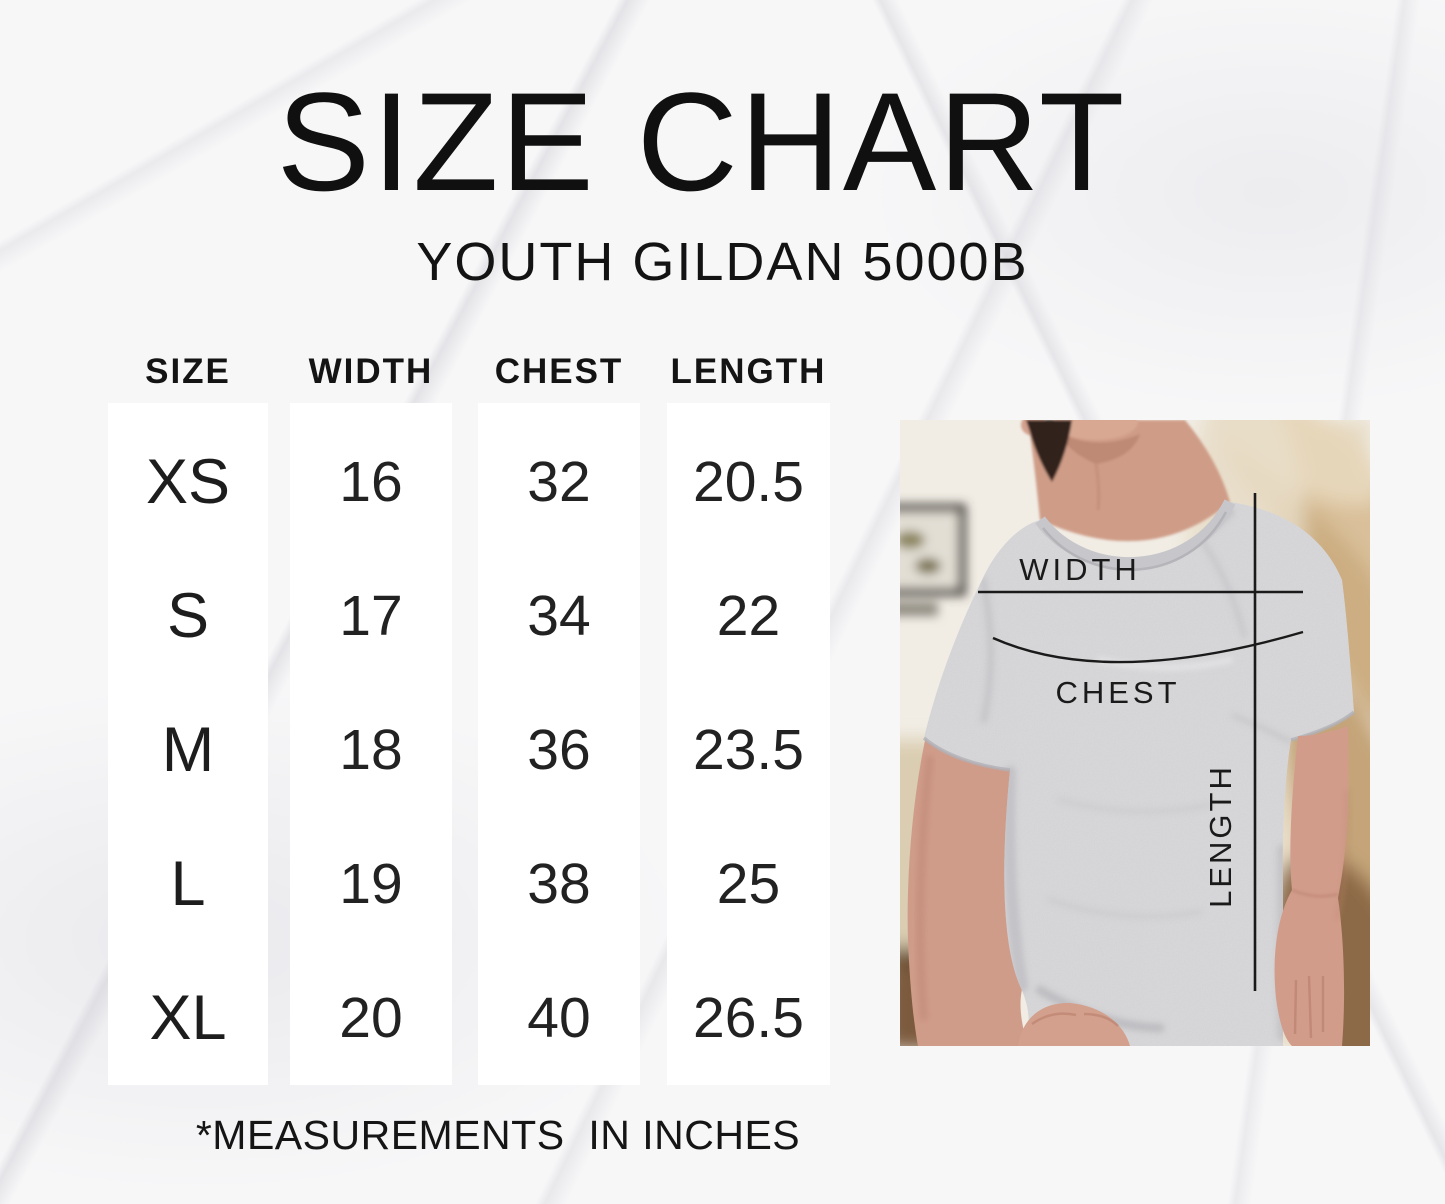 The height and width of the screenshot is (1204, 1445). What do you see at coordinates (701, 141) in the screenshot?
I see `page-title: SIZE CHART` at bounding box center [701, 141].